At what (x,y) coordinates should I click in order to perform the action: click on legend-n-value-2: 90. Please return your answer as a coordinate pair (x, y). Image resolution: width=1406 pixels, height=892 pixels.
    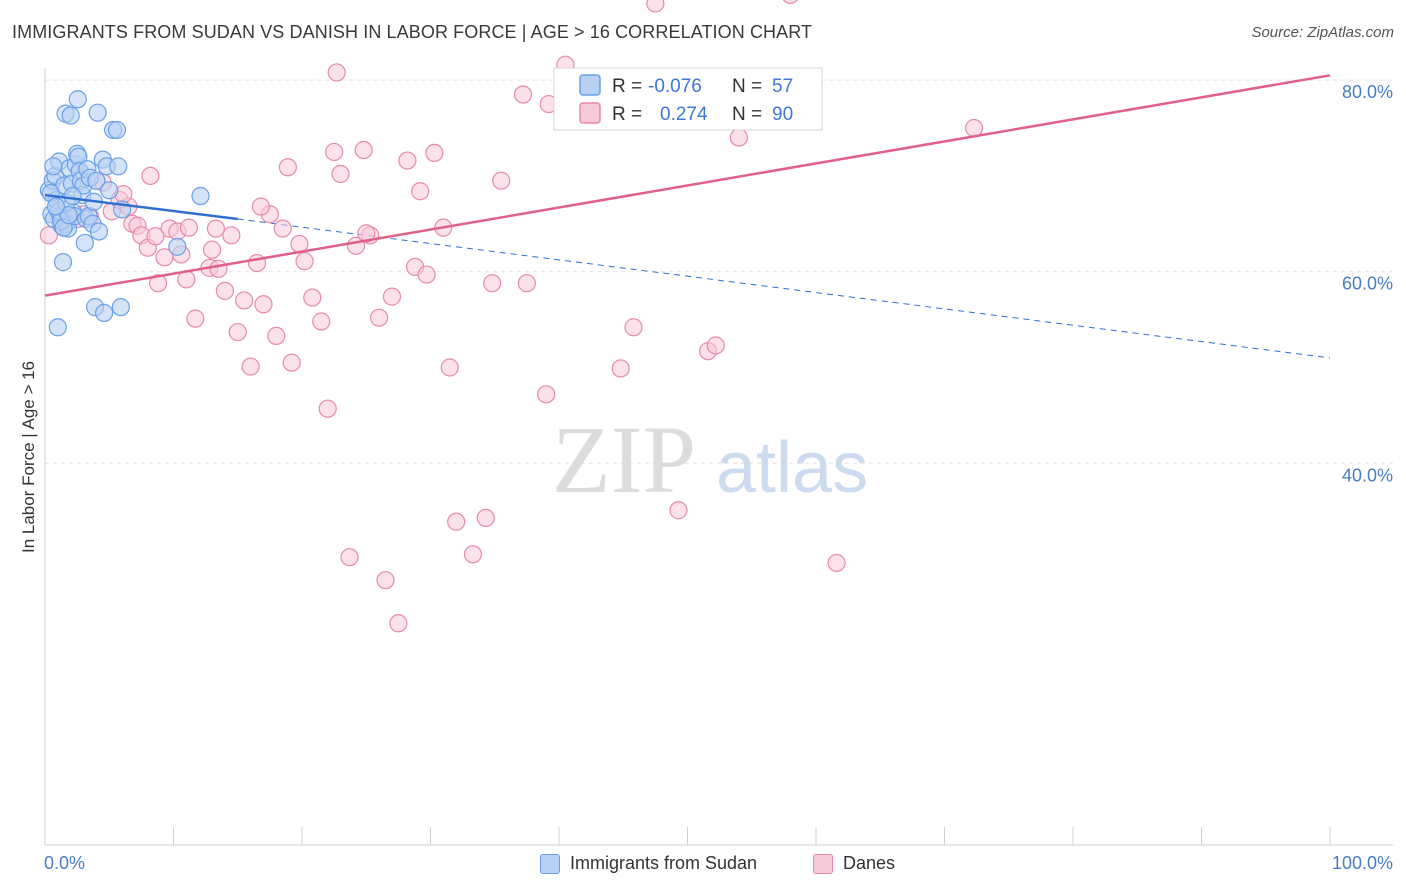
    Looking at the image, I should click on (782, 114).